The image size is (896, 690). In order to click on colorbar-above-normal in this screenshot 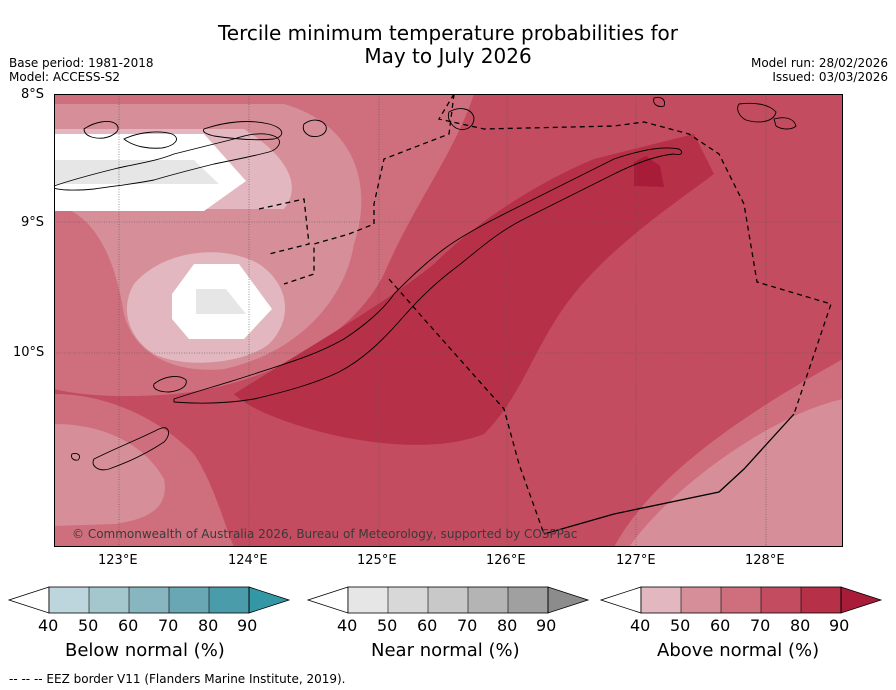, I will do `click(741, 600)`.